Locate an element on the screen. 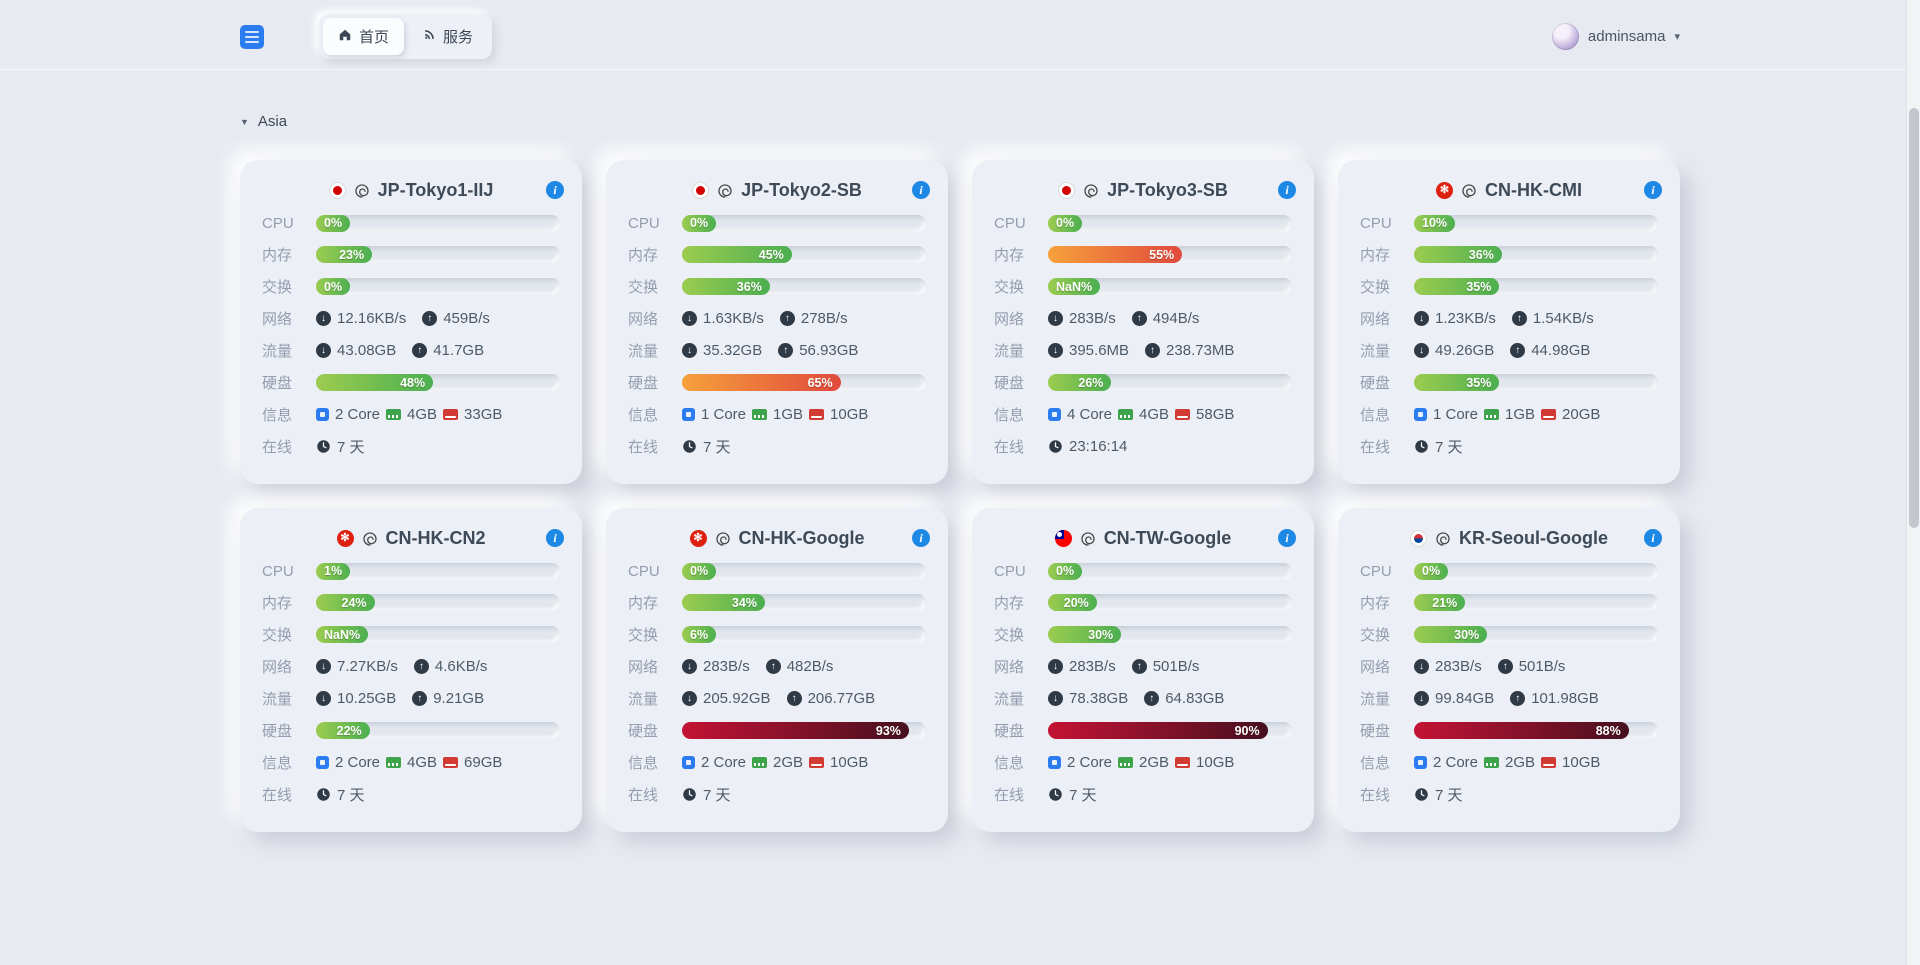  ram-size: 4GB is located at coordinates (422, 762).